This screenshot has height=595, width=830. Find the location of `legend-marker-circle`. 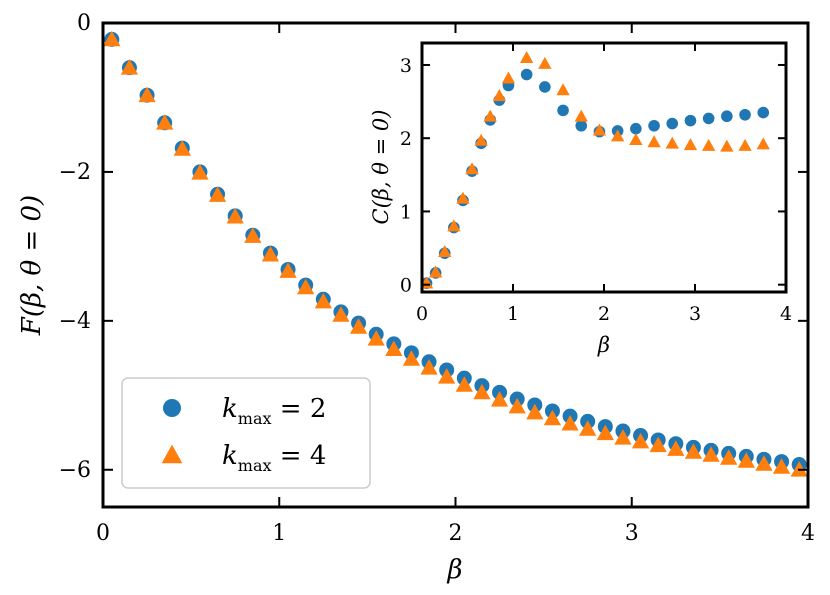

legend-marker-circle is located at coordinates (172, 408).